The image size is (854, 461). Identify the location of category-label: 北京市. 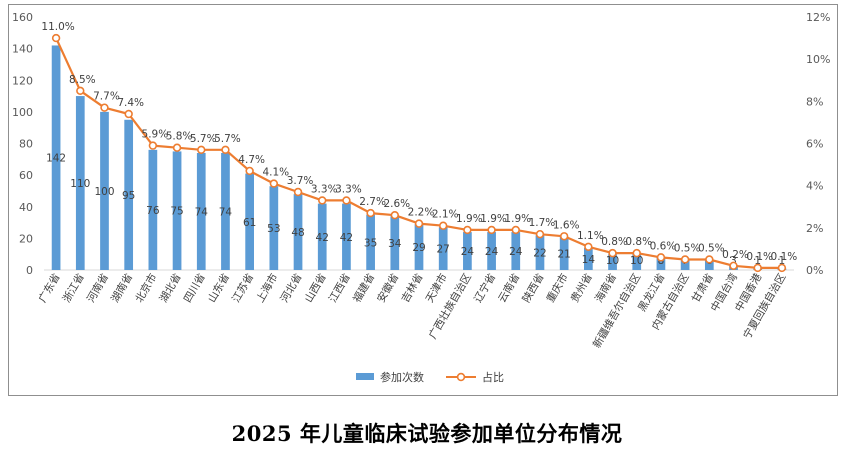
(145, 288).